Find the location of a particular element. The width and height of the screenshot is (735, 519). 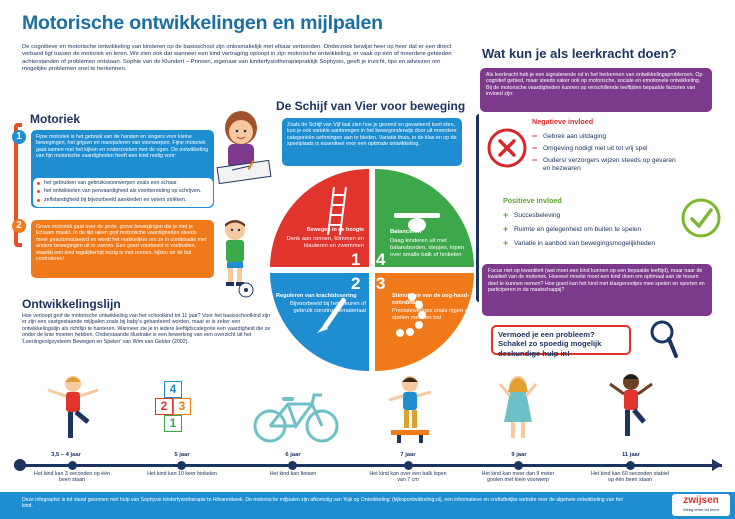

girl-writing-illustration is located at coordinates (244, 148).